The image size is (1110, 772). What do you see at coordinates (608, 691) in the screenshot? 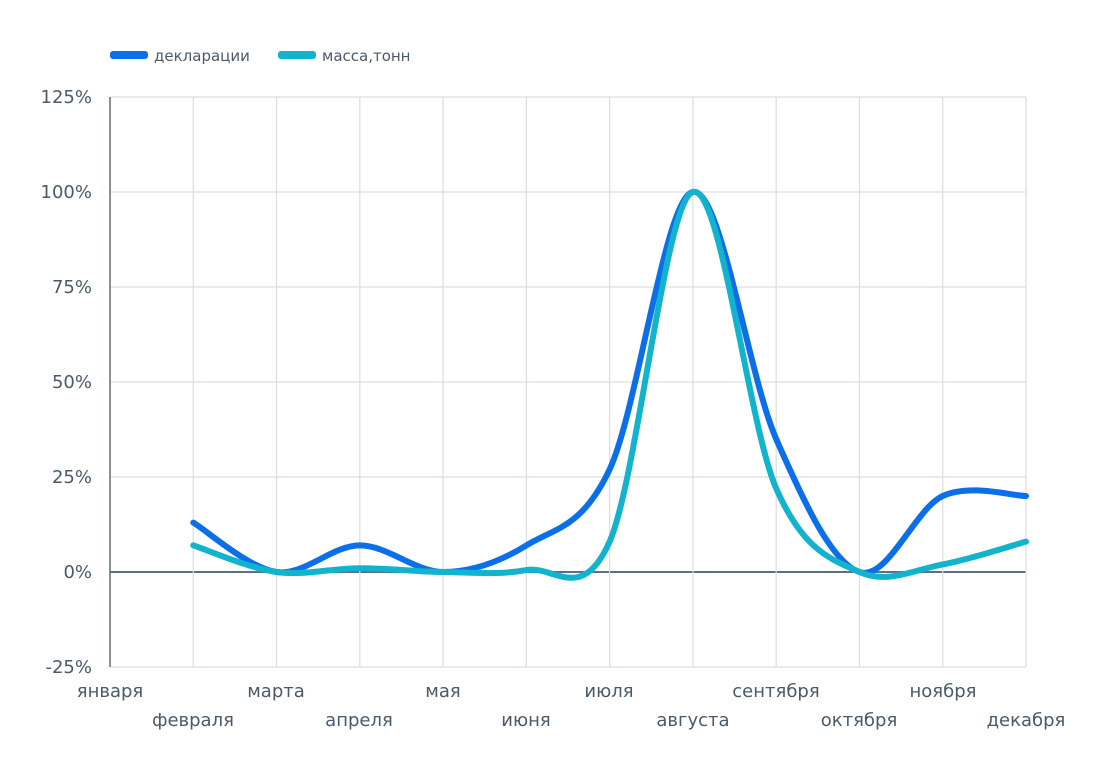
I see `x-tick-label: июля` at bounding box center [608, 691].